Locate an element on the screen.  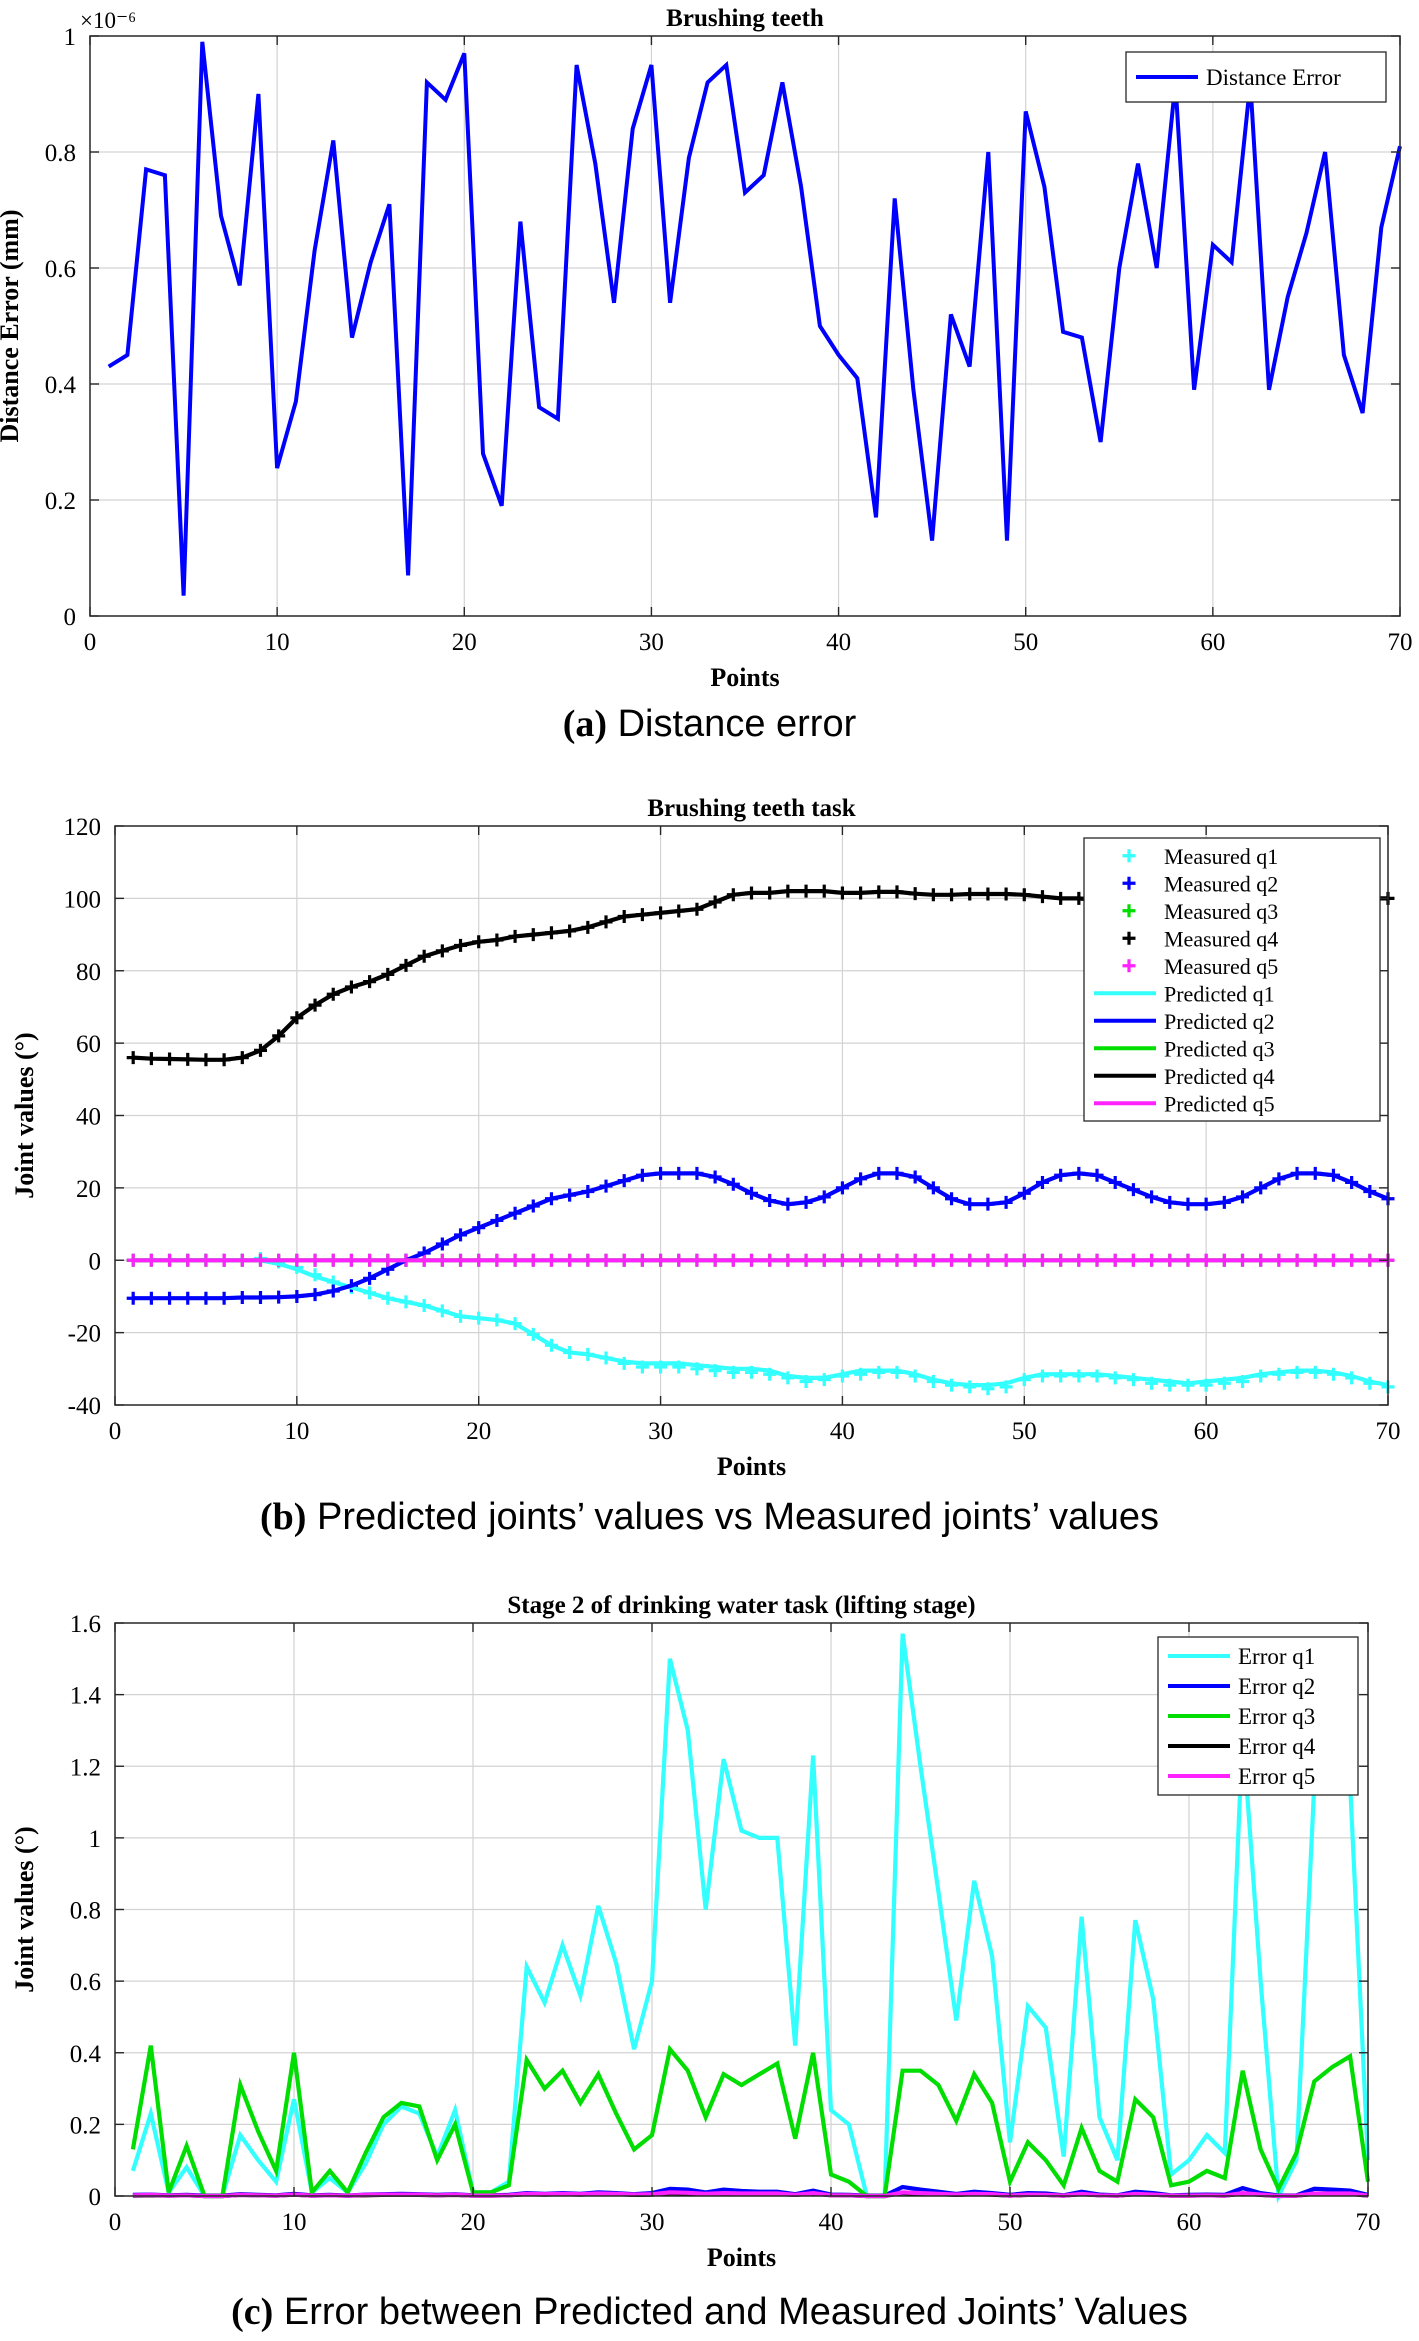
series-markers-measured-q1 is located at coordinates (760, 1323).